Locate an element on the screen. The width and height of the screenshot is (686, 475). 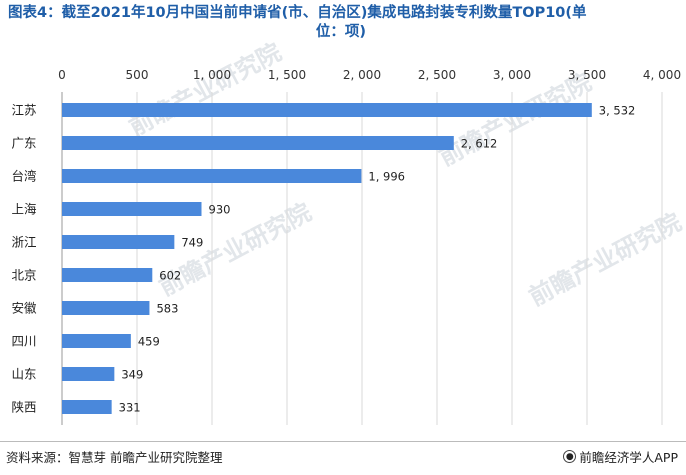
bar-value-label: 583 is located at coordinates (167, 309).